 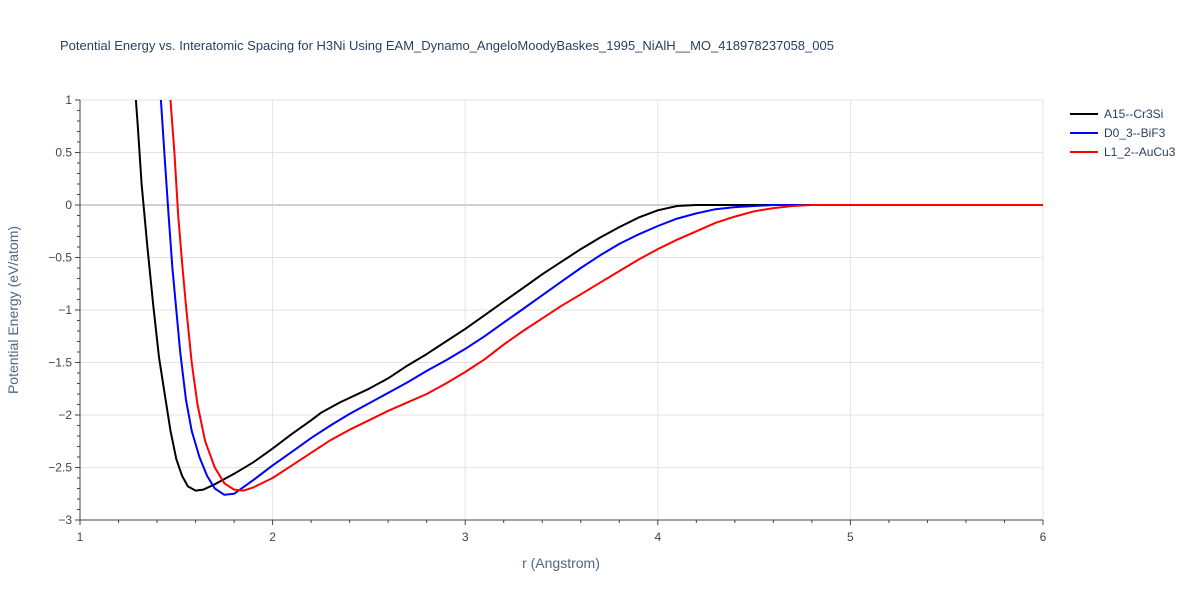 I want to click on legend-item: A15--Cr3Si, so click(x=1116, y=114).